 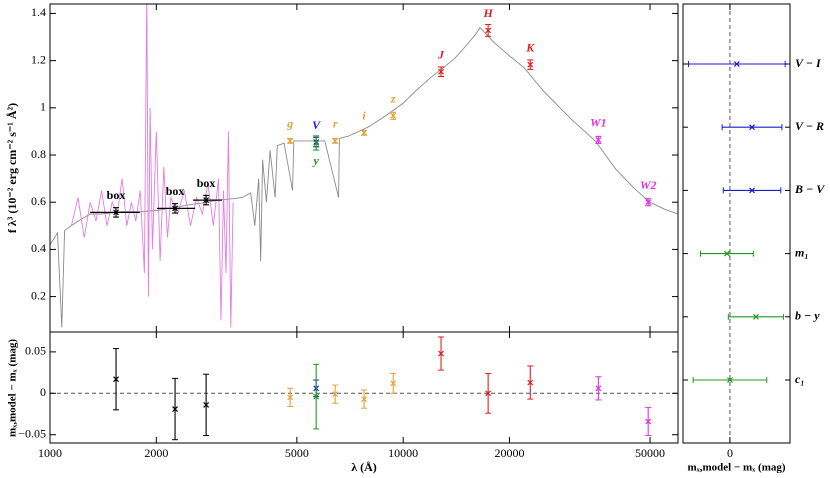 I want to click on x-tick-label: 10000, so click(x=403, y=453).